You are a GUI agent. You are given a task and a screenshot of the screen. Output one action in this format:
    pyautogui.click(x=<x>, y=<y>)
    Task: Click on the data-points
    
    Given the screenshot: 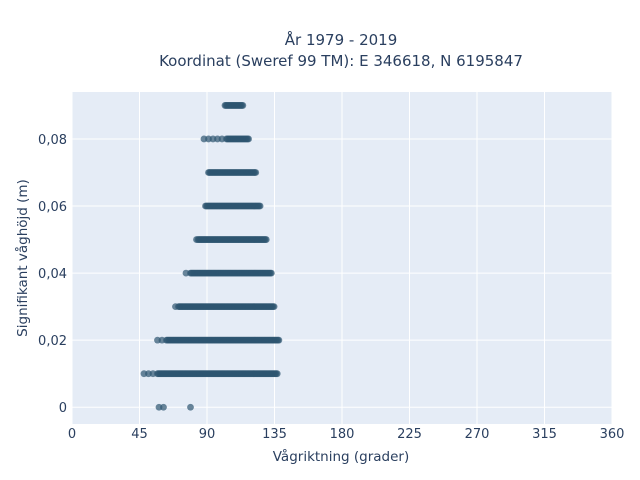 What is the action you would take?
    pyautogui.click(x=211, y=256)
    